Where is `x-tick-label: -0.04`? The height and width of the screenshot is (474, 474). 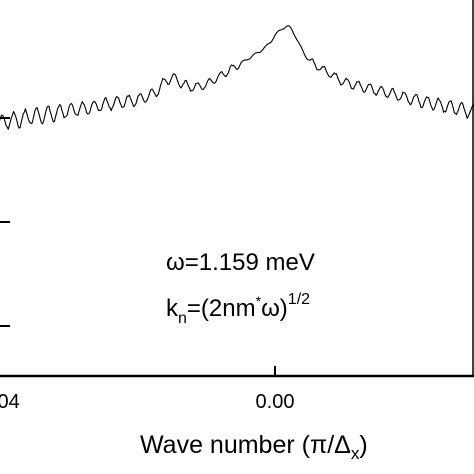
x-tick-label: -0.04 is located at coordinates (10, 402).